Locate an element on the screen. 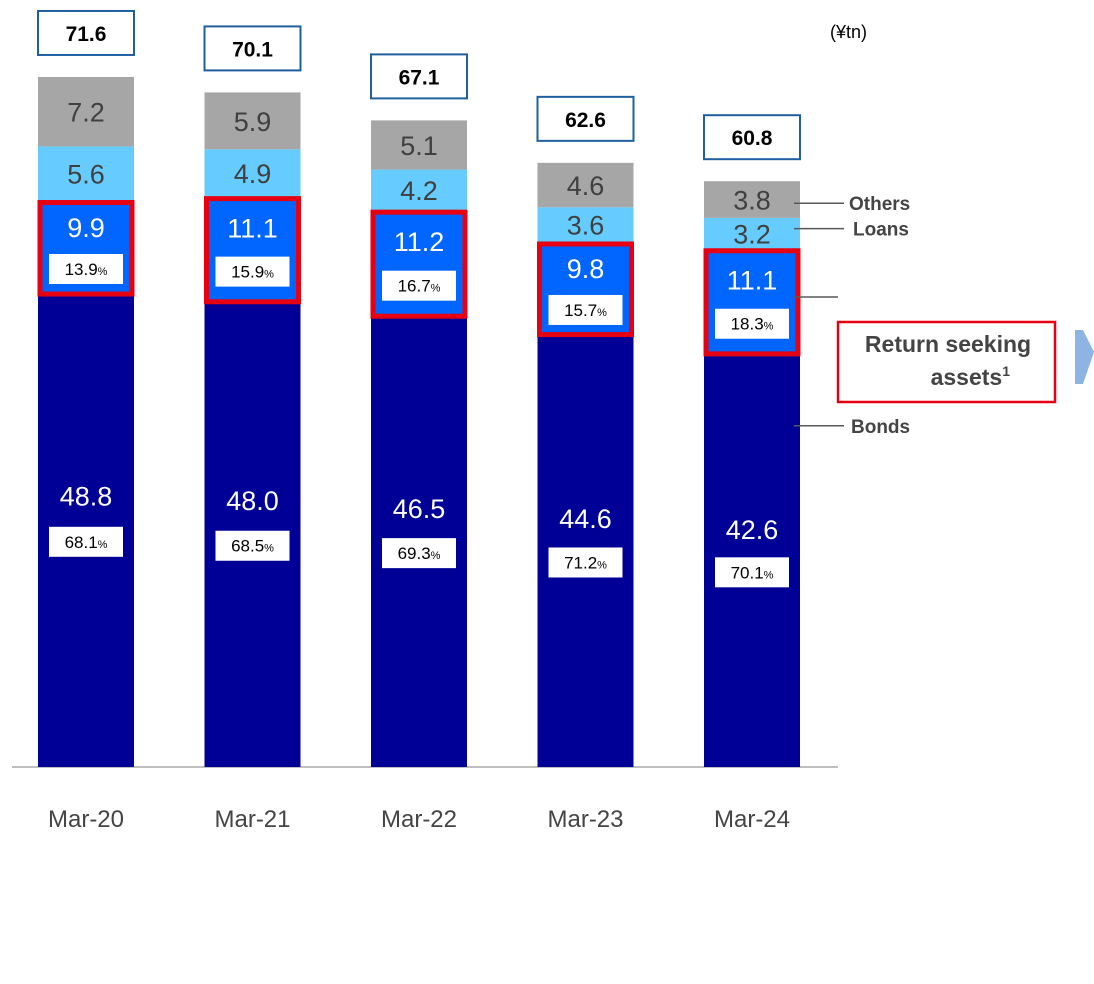  continue-arrow-icon is located at coordinates (1084, 357).